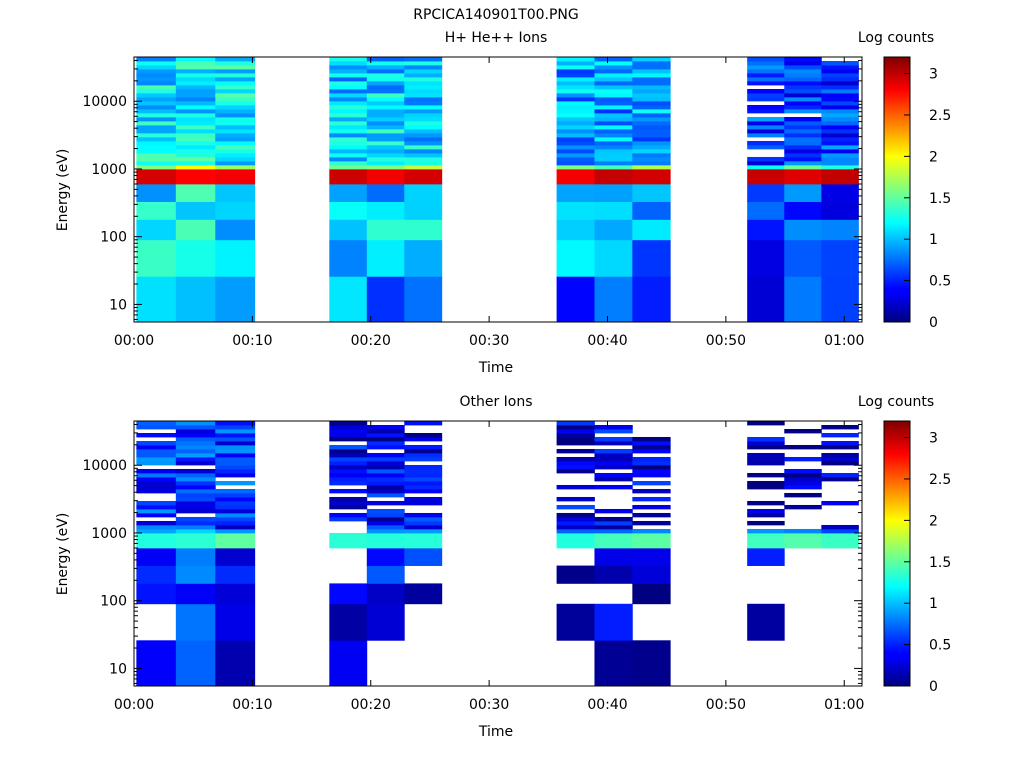 The image size is (1024, 768). Describe the element at coordinates (933, 157) in the screenshot. I see `colorbar-tick-label: 2` at that location.